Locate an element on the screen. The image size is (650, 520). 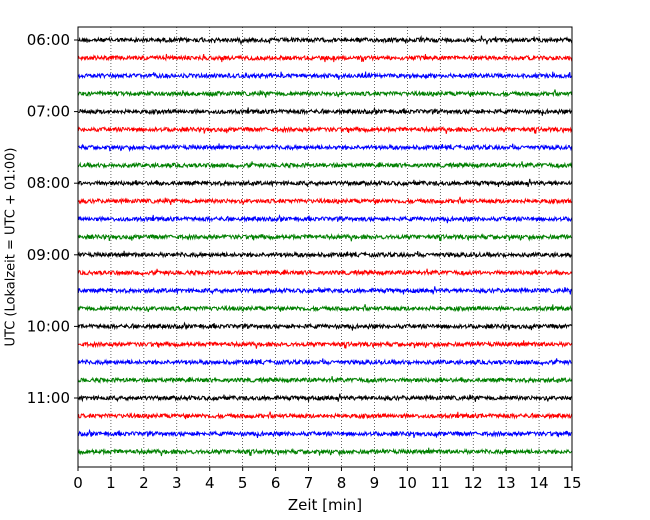
y-tick-label: 10:00 is located at coordinates (48, 326).